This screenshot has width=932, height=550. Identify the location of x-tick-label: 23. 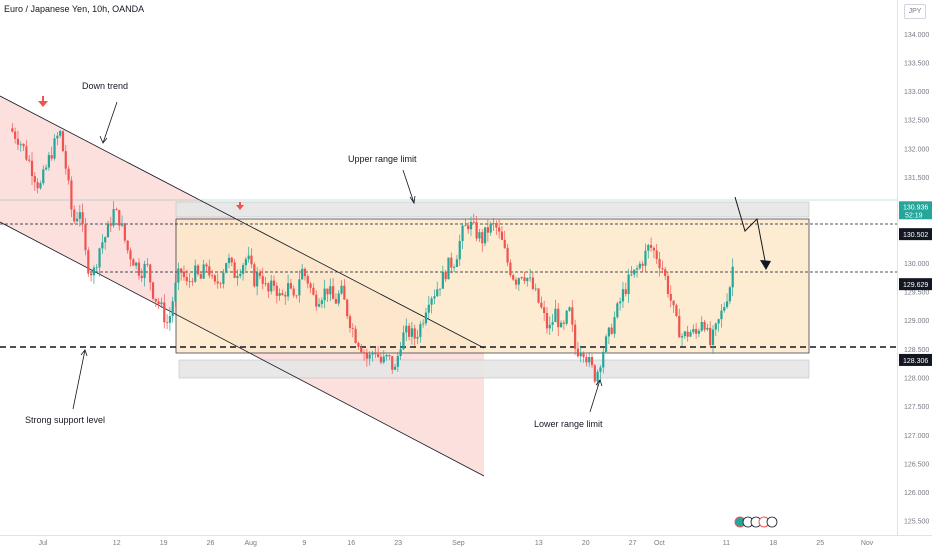
(398, 543).